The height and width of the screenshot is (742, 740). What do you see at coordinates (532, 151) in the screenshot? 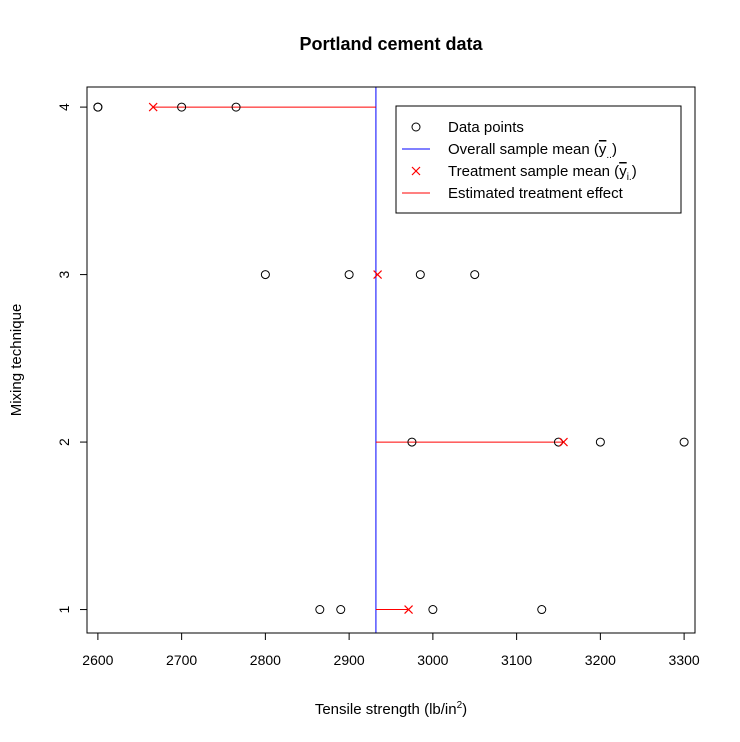
I see `legend-label-overall: Overall sample mean (y..)` at bounding box center [532, 151].